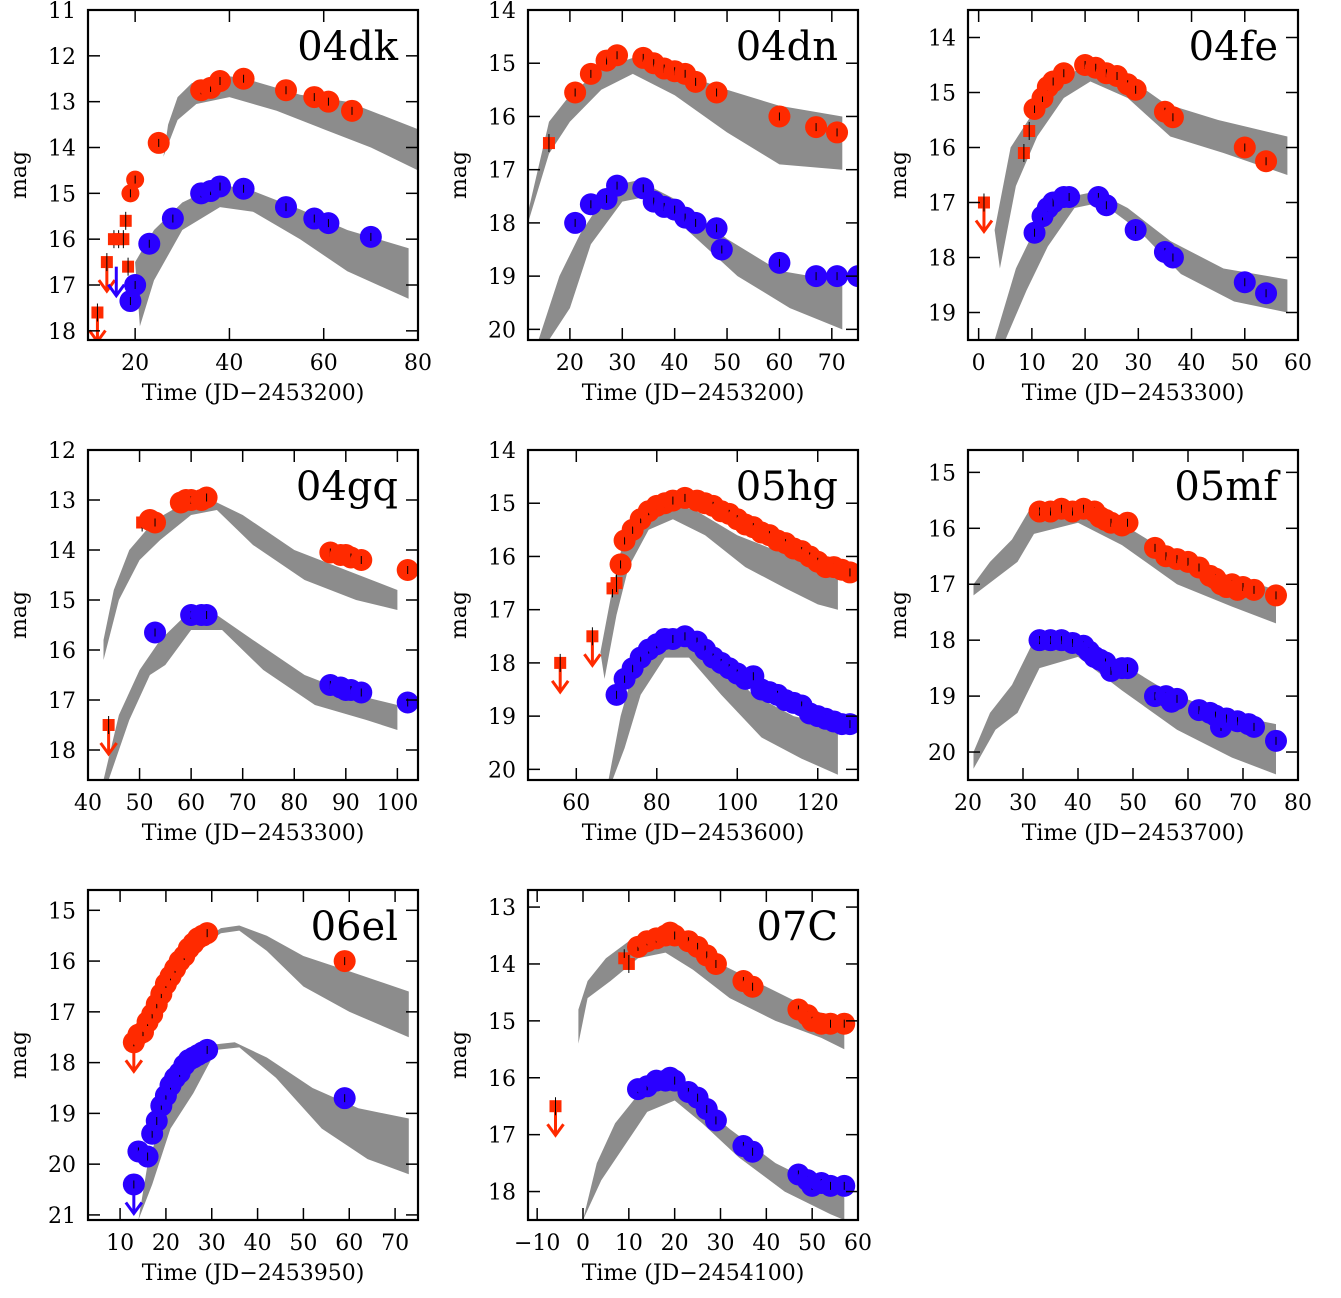  Describe the element at coordinates (818, 803) in the screenshot. I see `x-tick-label: 120` at that location.